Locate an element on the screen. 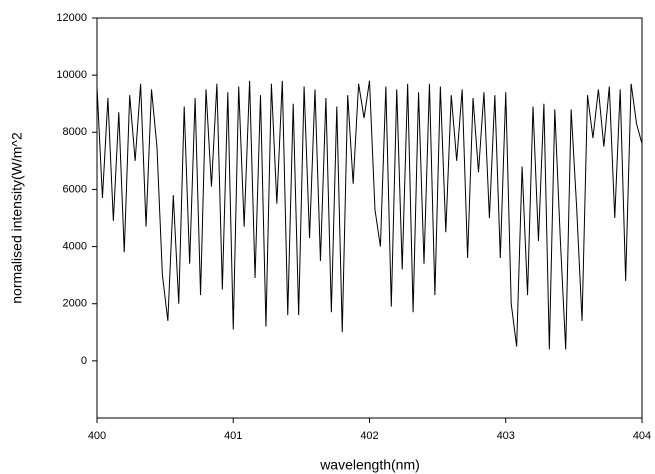  y-tick-label: 2000 is located at coordinates (75, 304).